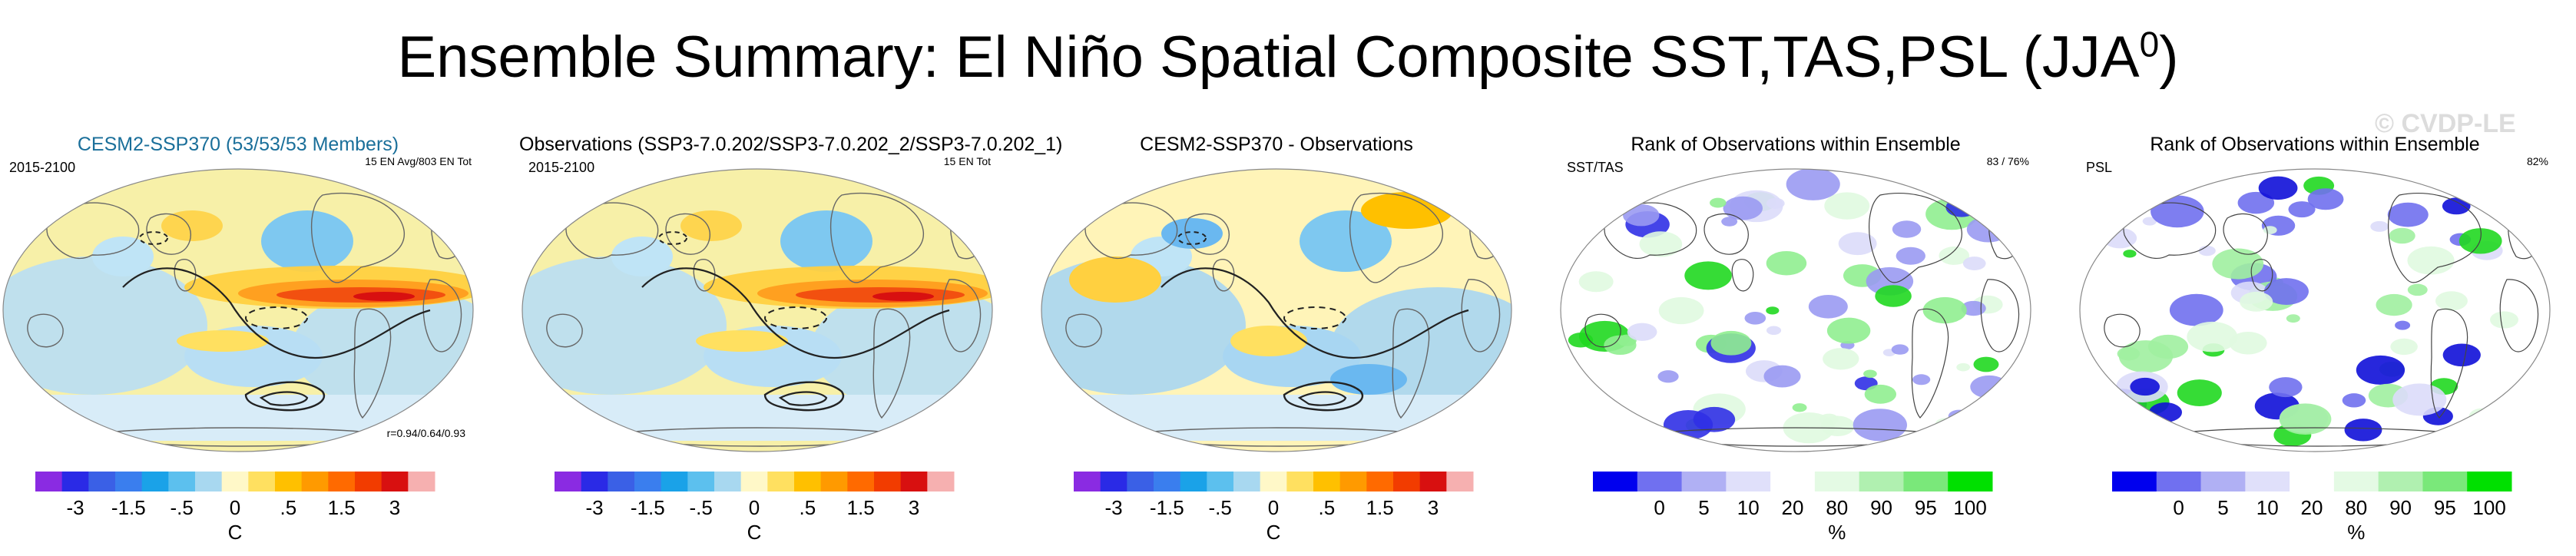 This screenshot has height=556, width=2576. What do you see at coordinates (1703, 507) in the screenshot?
I see `colorbar-tick-label: 5` at bounding box center [1703, 507].